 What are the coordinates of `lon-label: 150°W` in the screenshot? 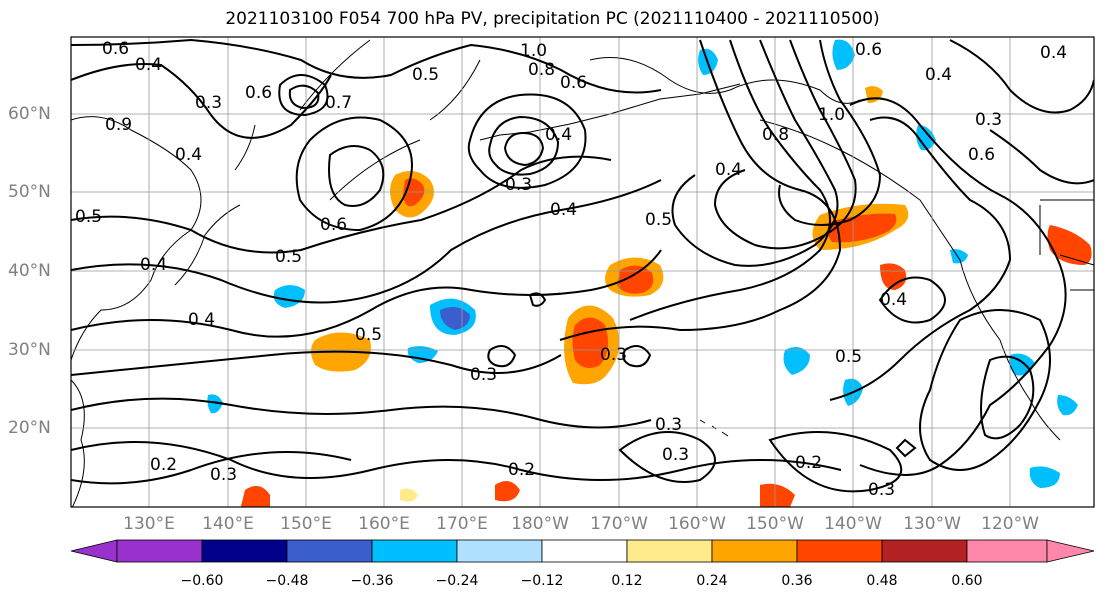 It's located at (775, 524).